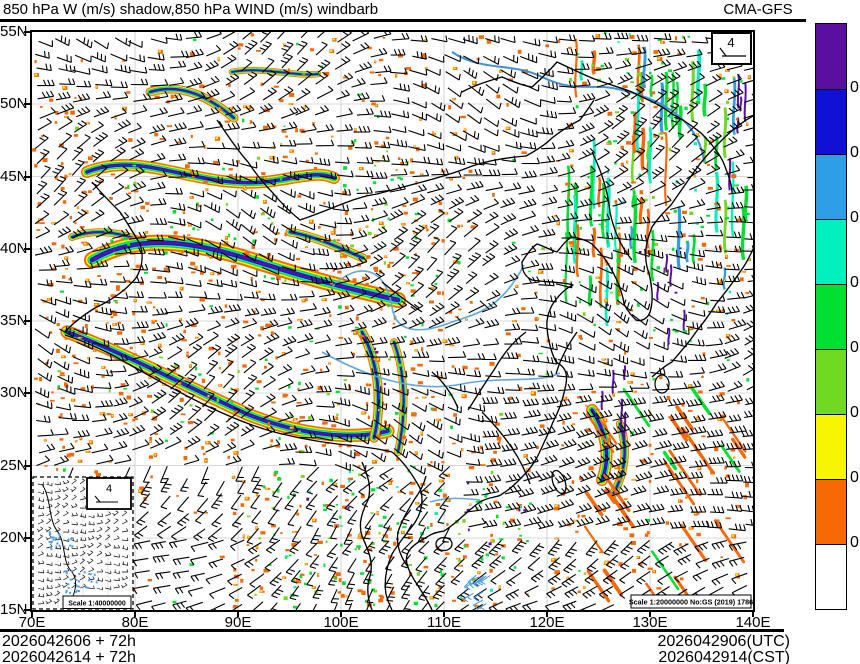 The image size is (860, 664). Describe the element at coordinates (32, 622) in the screenshot. I see `x-axis-label: 70E` at that location.